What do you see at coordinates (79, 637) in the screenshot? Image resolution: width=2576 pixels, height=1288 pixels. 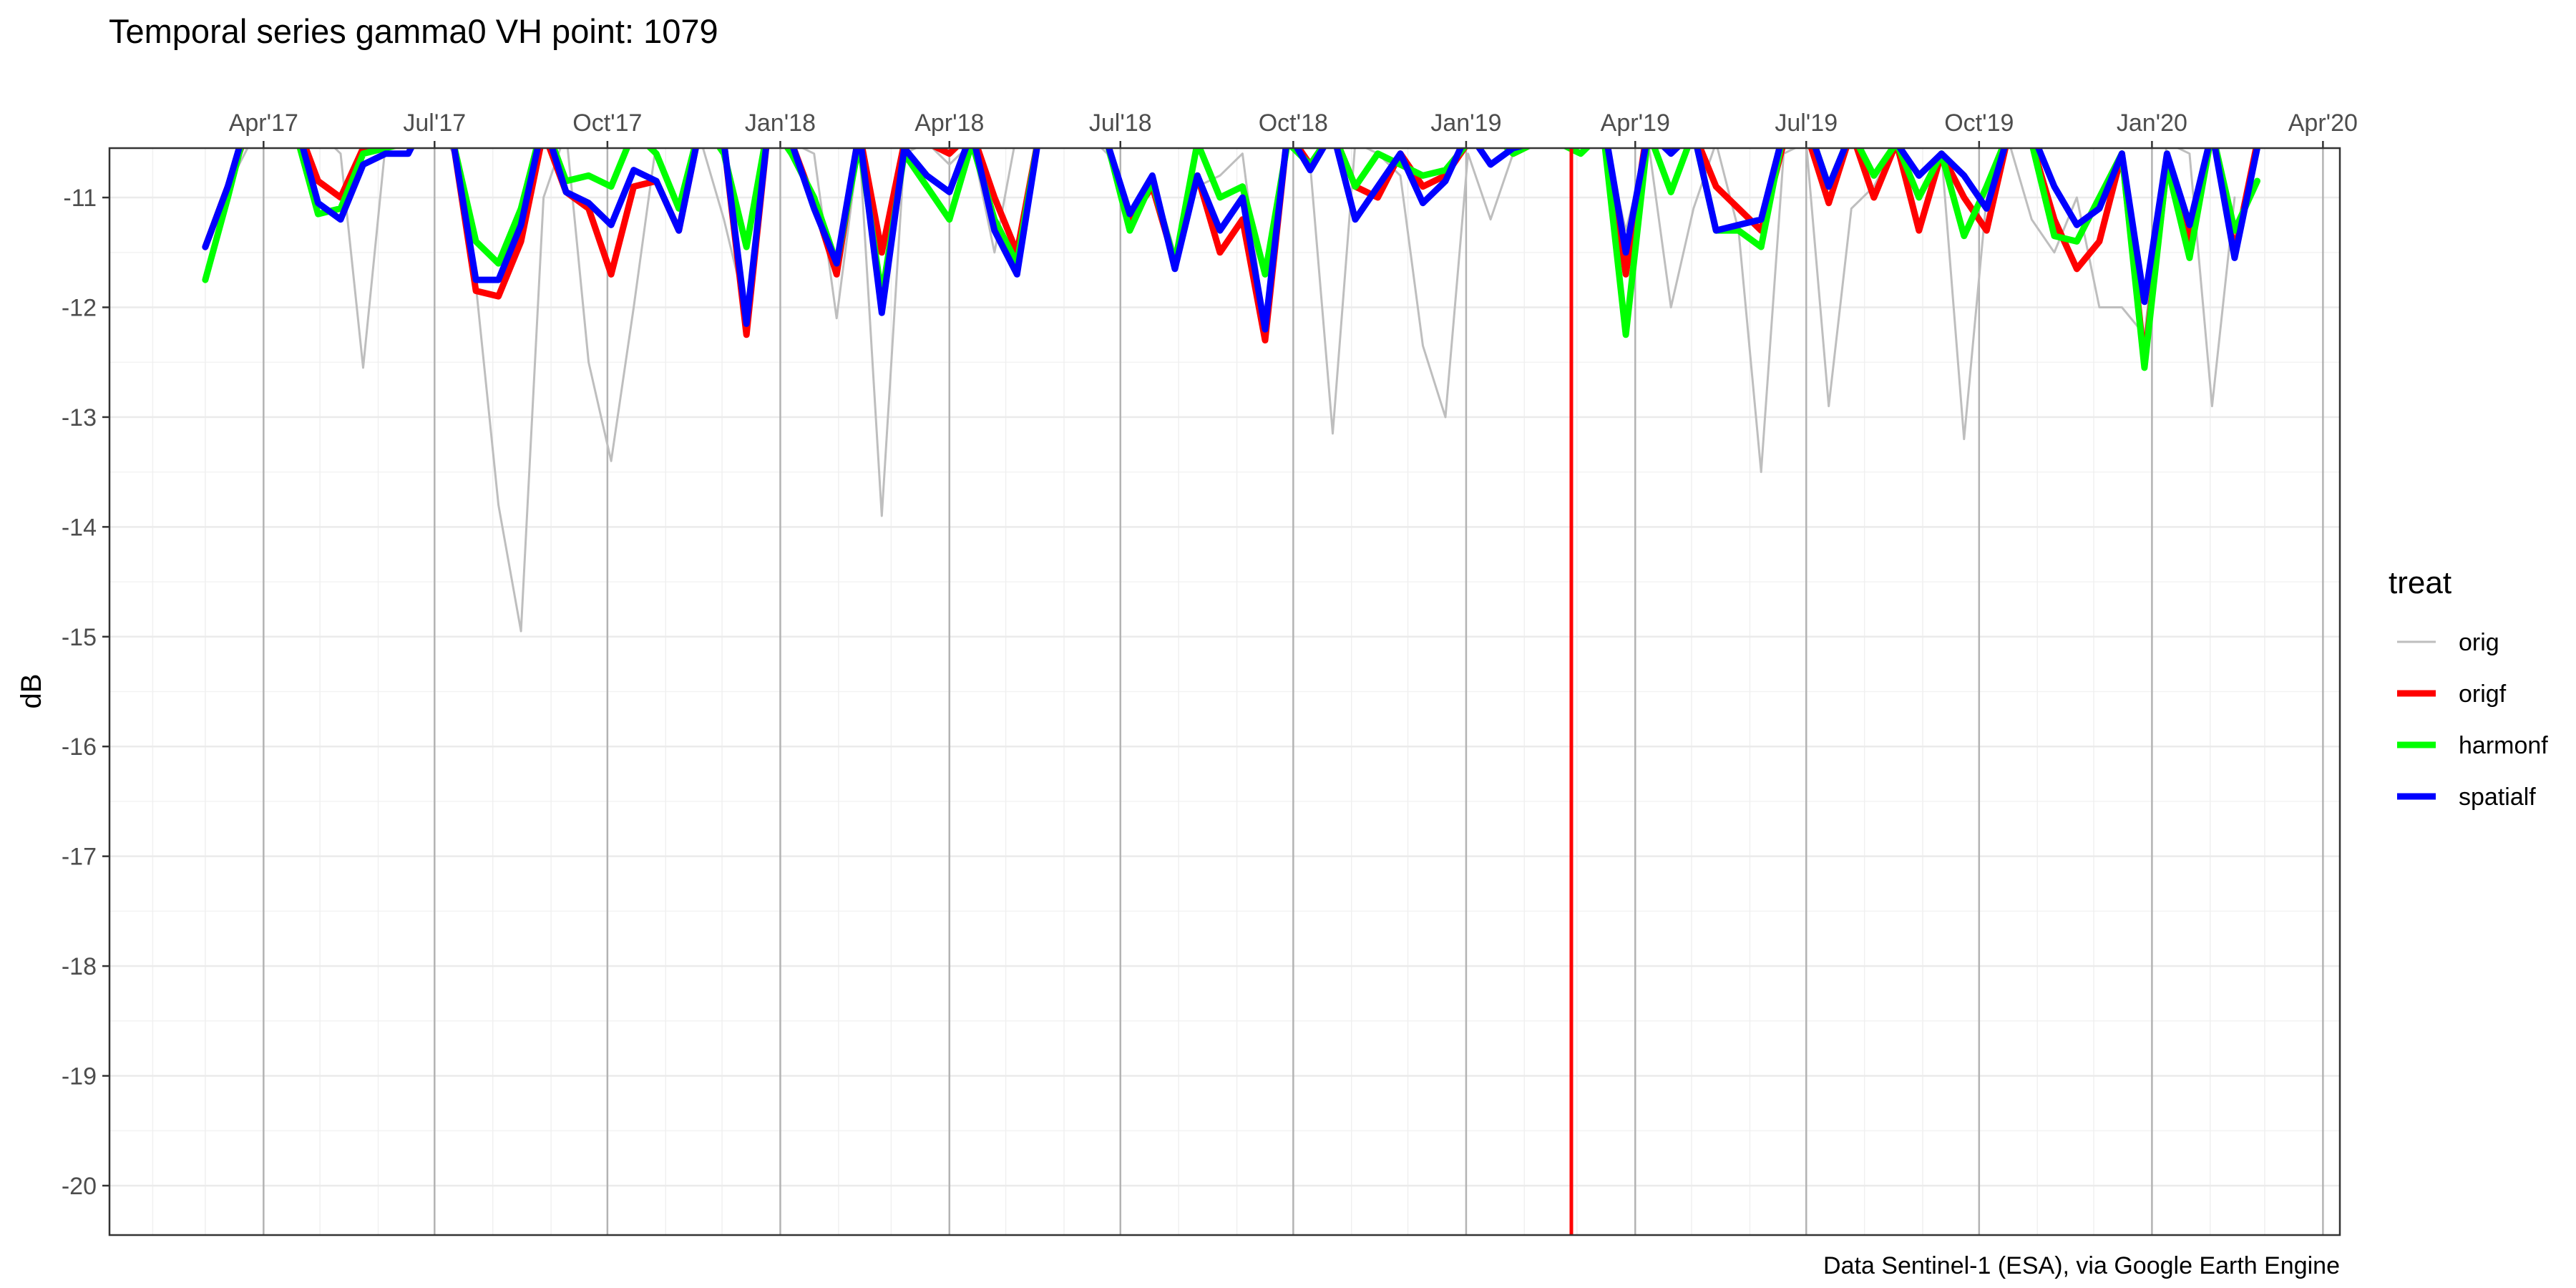 I see `y-tick-label: -15` at bounding box center [79, 637].